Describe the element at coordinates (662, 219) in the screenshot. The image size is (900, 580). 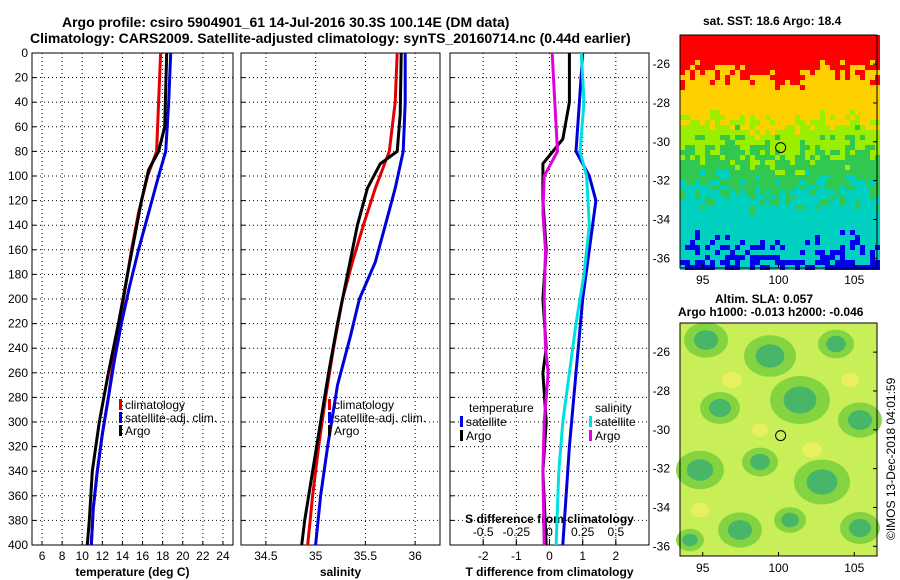
I see `map-y-tick-label: -34` at that location.